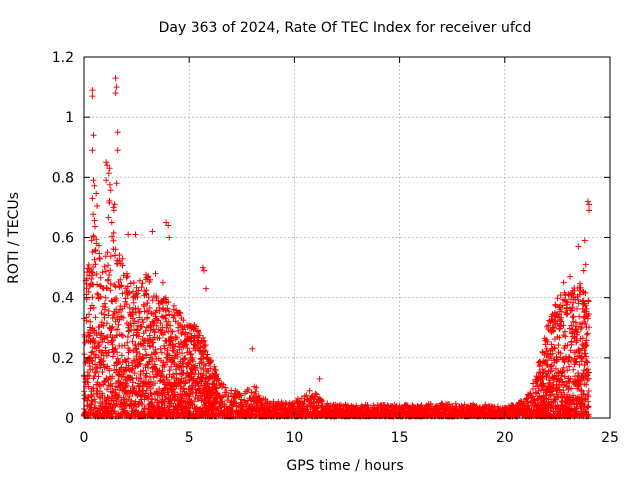 The width and height of the screenshot is (640, 480). What do you see at coordinates (14, 238) in the screenshot?
I see `y-axis-label: ROTI / TECUs` at bounding box center [14, 238].